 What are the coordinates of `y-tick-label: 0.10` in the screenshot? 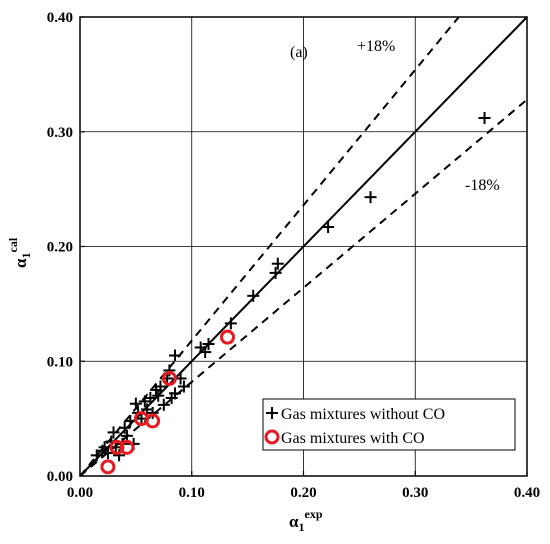 It's located at (60, 362).